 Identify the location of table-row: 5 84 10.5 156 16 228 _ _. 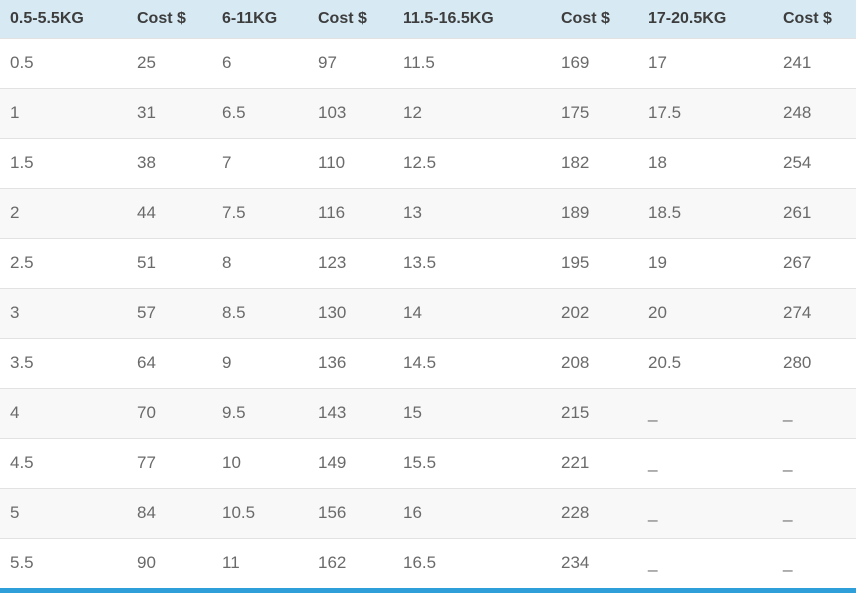
(428, 512).